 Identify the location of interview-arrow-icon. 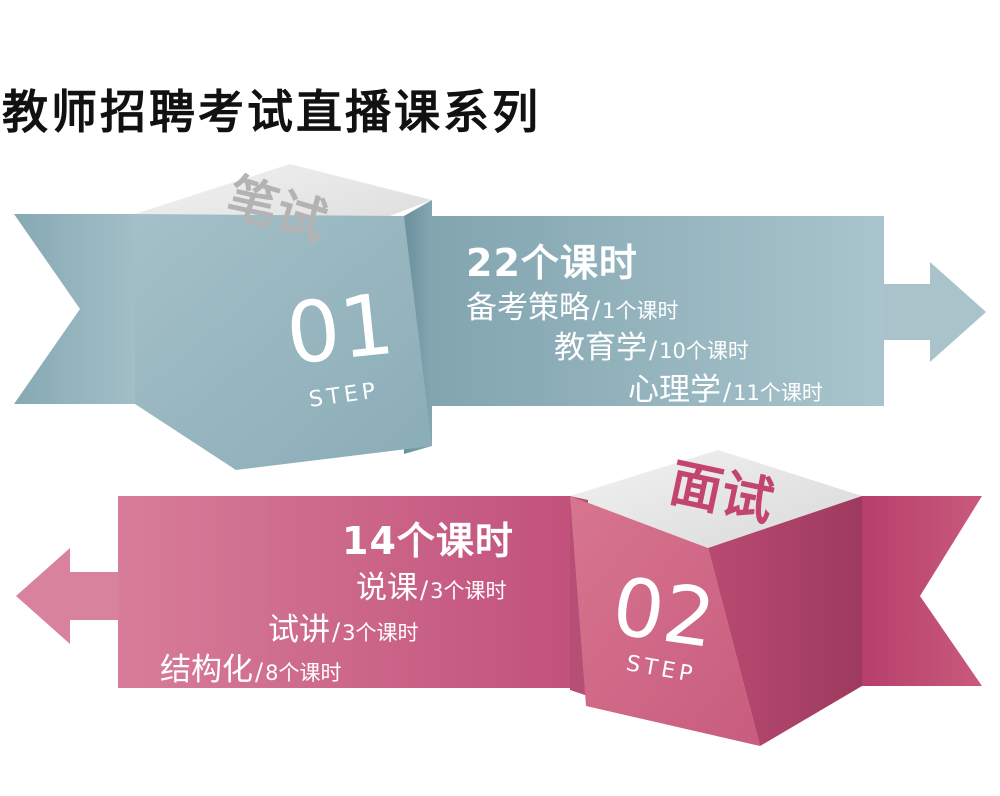
(67, 596).